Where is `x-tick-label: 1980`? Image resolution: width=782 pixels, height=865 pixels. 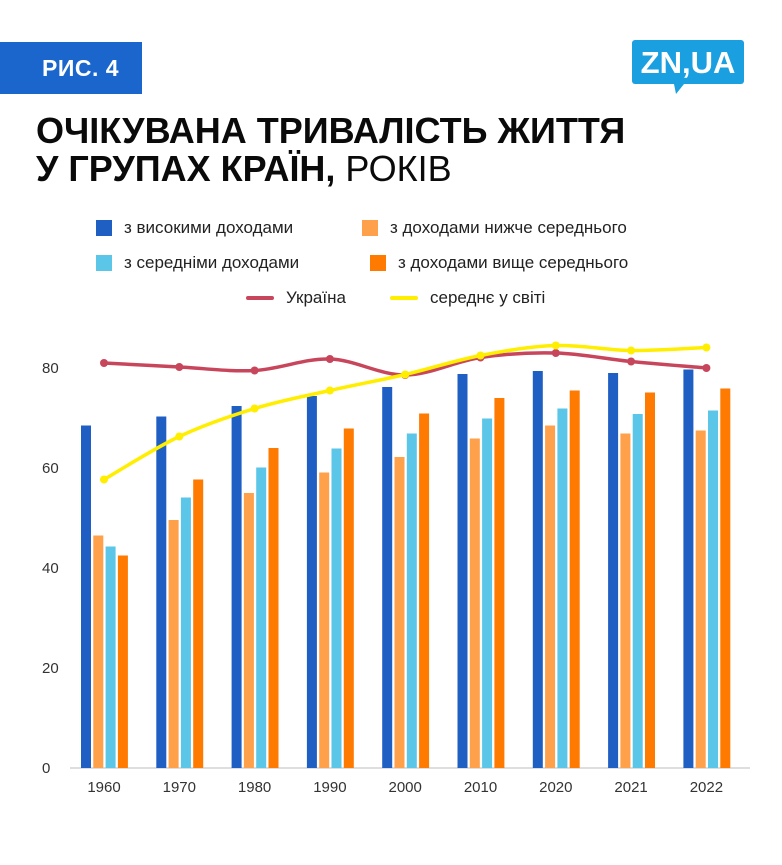
x-tick-label: 1980 is located at coordinates (254, 787).